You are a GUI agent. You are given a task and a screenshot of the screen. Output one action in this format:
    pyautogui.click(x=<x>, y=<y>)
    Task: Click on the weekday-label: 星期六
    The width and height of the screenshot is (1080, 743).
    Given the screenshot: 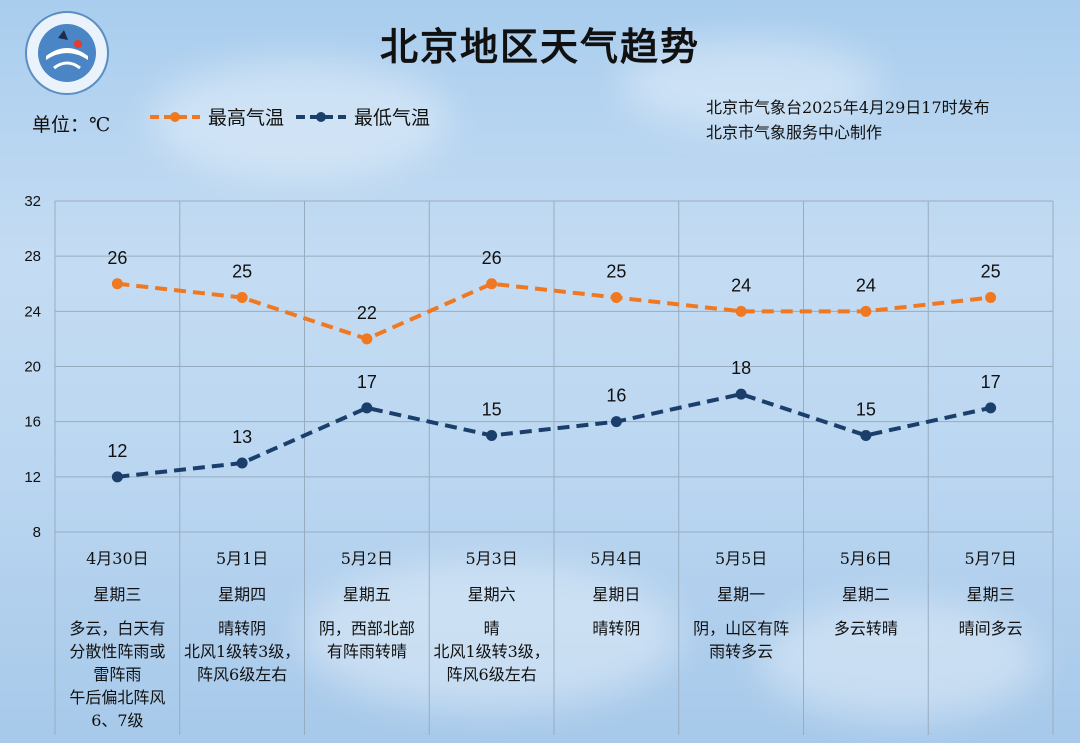 What is the action you would take?
    pyautogui.click(x=491, y=594)
    